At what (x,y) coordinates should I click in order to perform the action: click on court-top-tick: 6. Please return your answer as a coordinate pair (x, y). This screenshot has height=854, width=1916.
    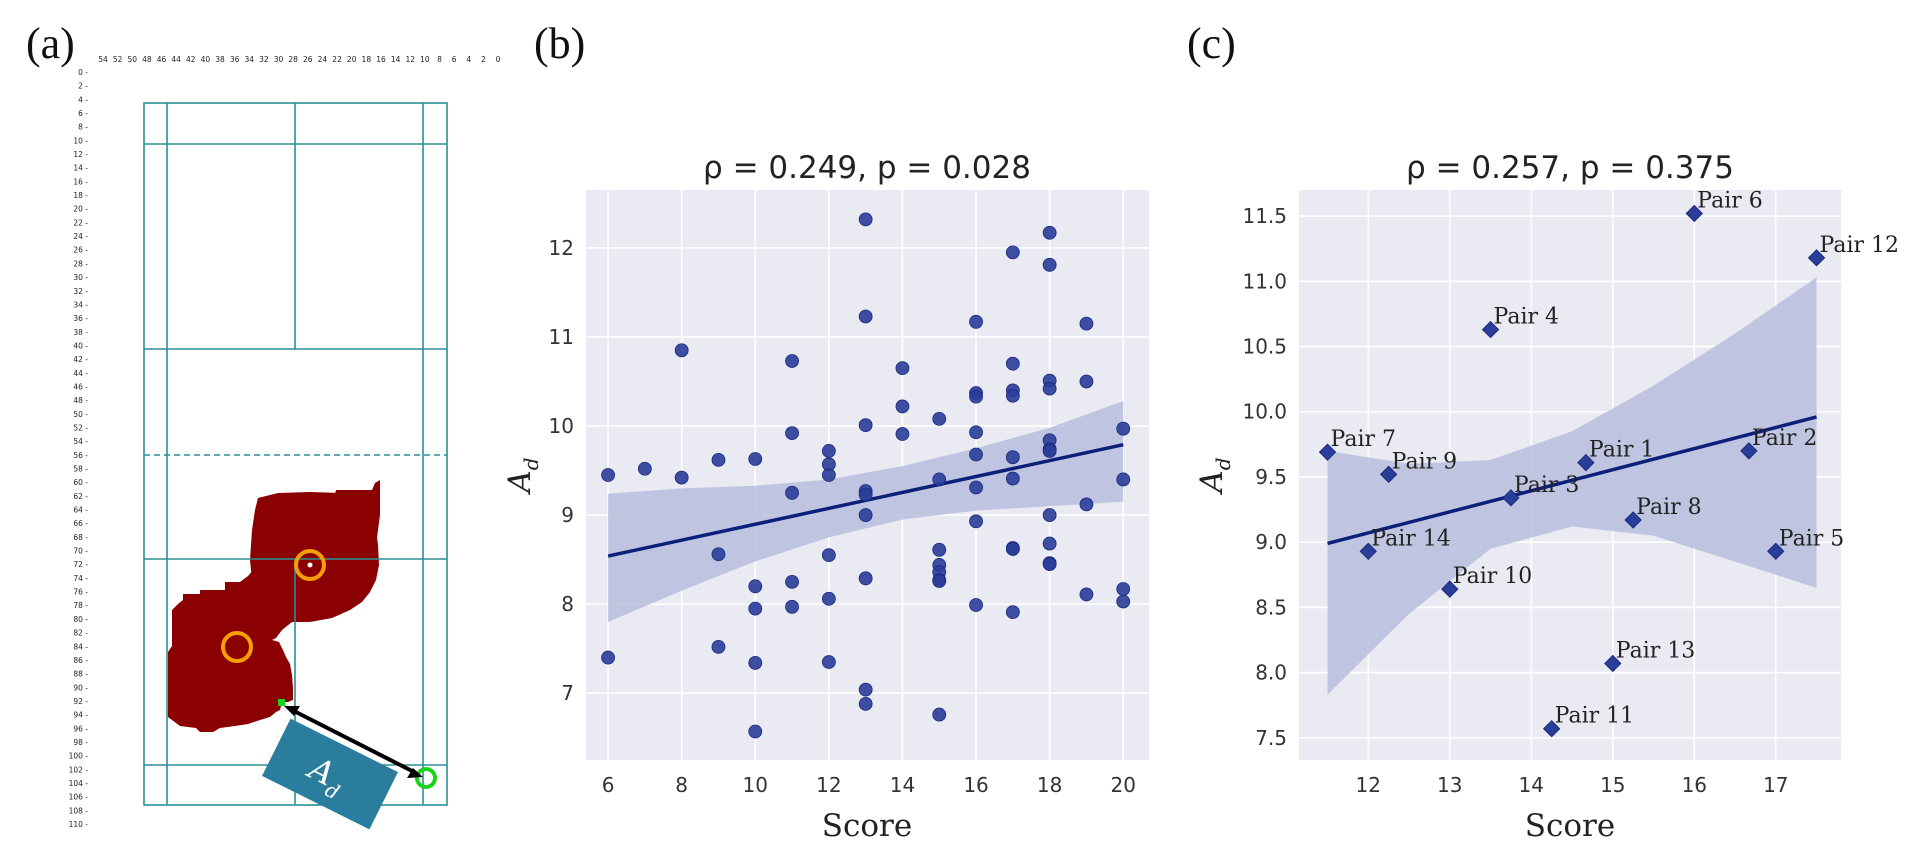
    Looking at the image, I should click on (454, 59).